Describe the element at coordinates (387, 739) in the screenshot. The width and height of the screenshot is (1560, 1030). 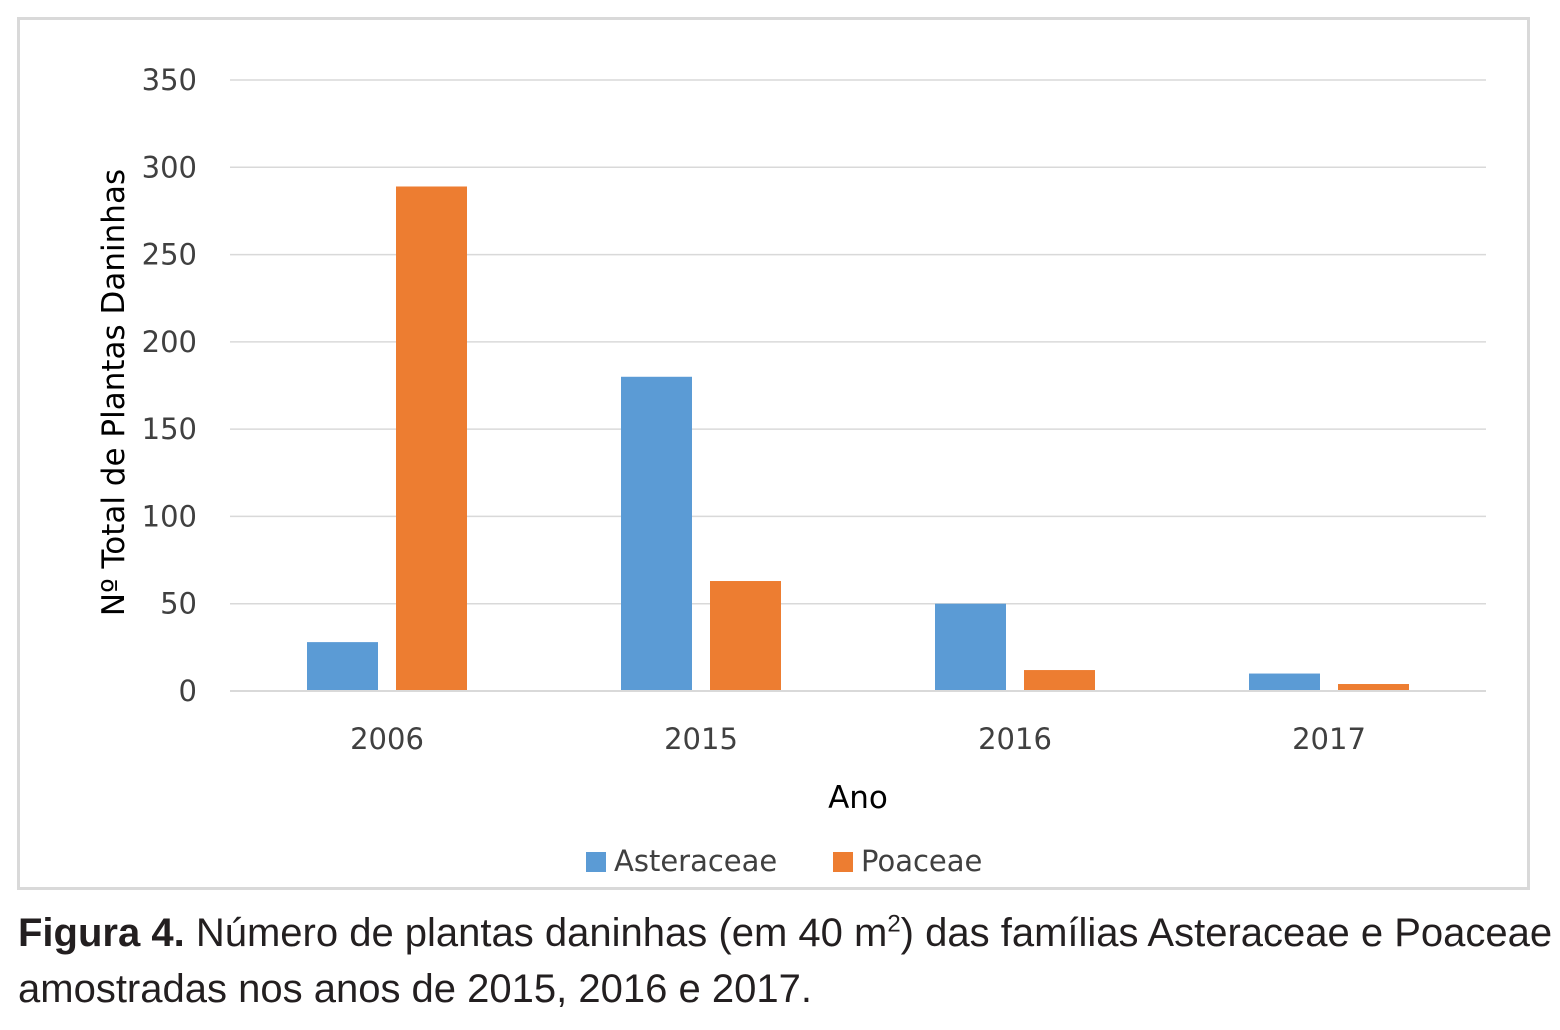
I see `x-tick-label: 2006` at that location.